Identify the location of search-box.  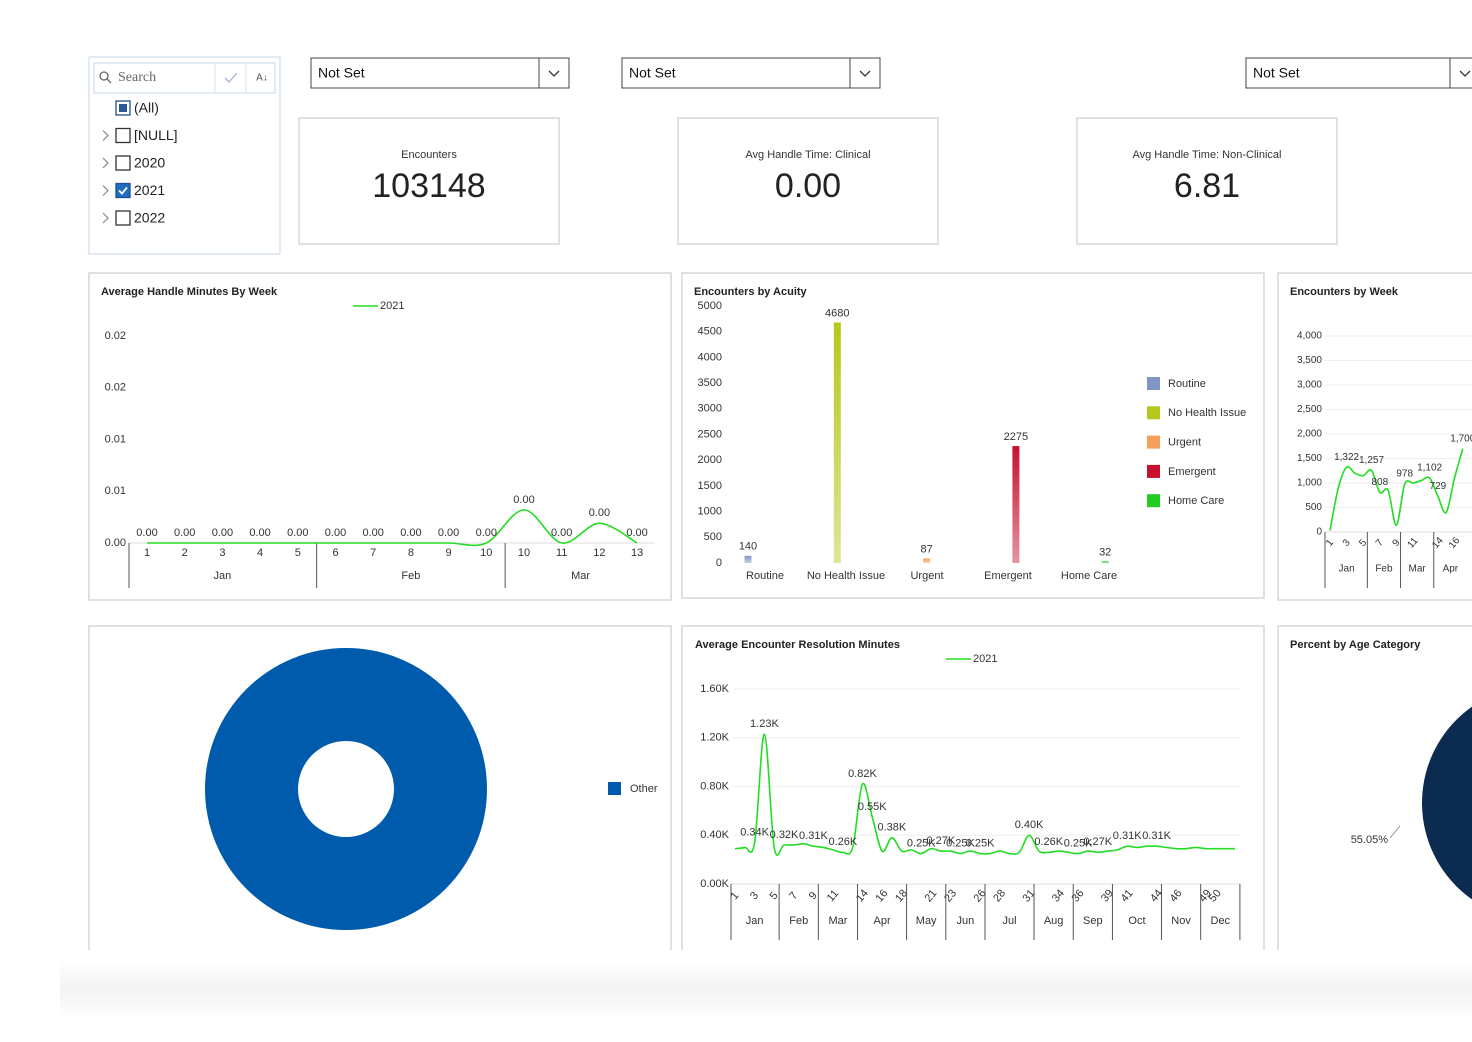
(184, 78).